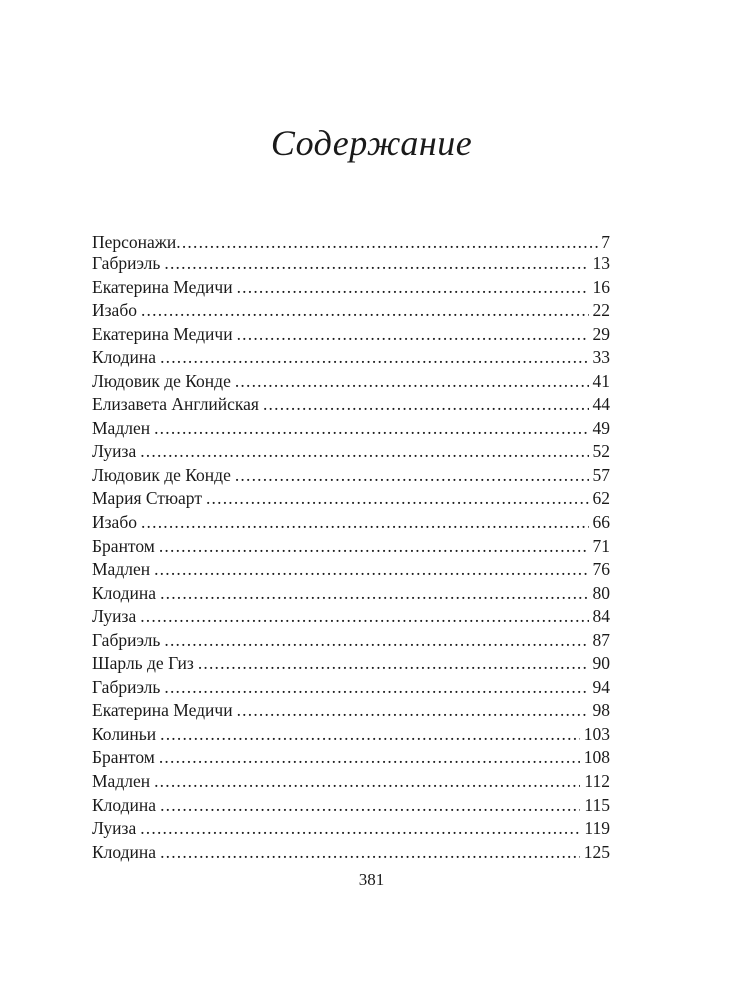 The height and width of the screenshot is (1000, 743). Describe the element at coordinates (143, 663) in the screenshot. I see `toc-entry-label: Шарль де Гиз` at that location.